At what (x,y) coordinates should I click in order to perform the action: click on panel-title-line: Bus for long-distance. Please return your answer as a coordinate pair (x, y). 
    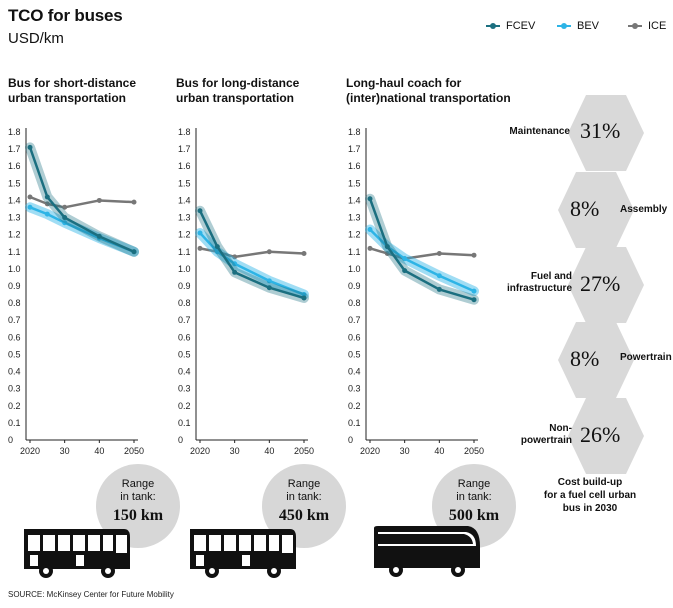
    Looking at the image, I should click on (238, 83).